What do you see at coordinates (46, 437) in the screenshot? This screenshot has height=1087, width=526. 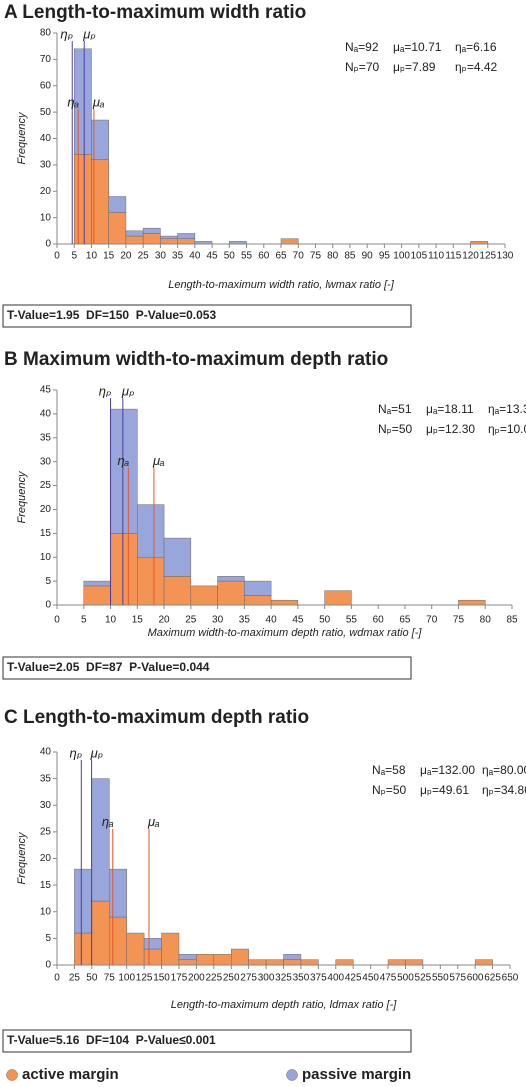 I see `y-tick-label: 35` at bounding box center [46, 437].